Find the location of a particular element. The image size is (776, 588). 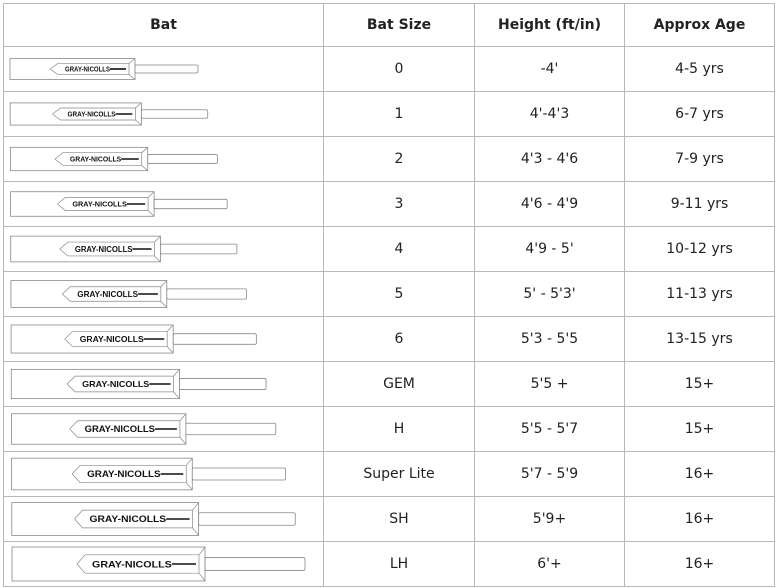

table-row: GRAY-NICOLLS LH 6'+ 16+ is located at coordinates (389, 564).